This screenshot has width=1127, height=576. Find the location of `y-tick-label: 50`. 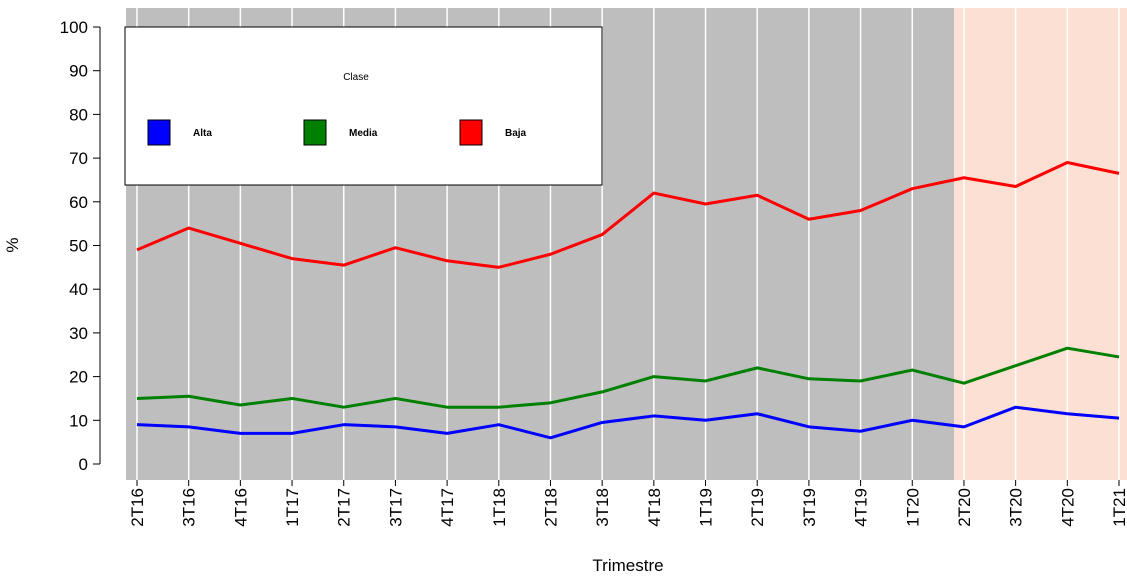

y-tick-label: 50 is located at coordinates (78, 246).